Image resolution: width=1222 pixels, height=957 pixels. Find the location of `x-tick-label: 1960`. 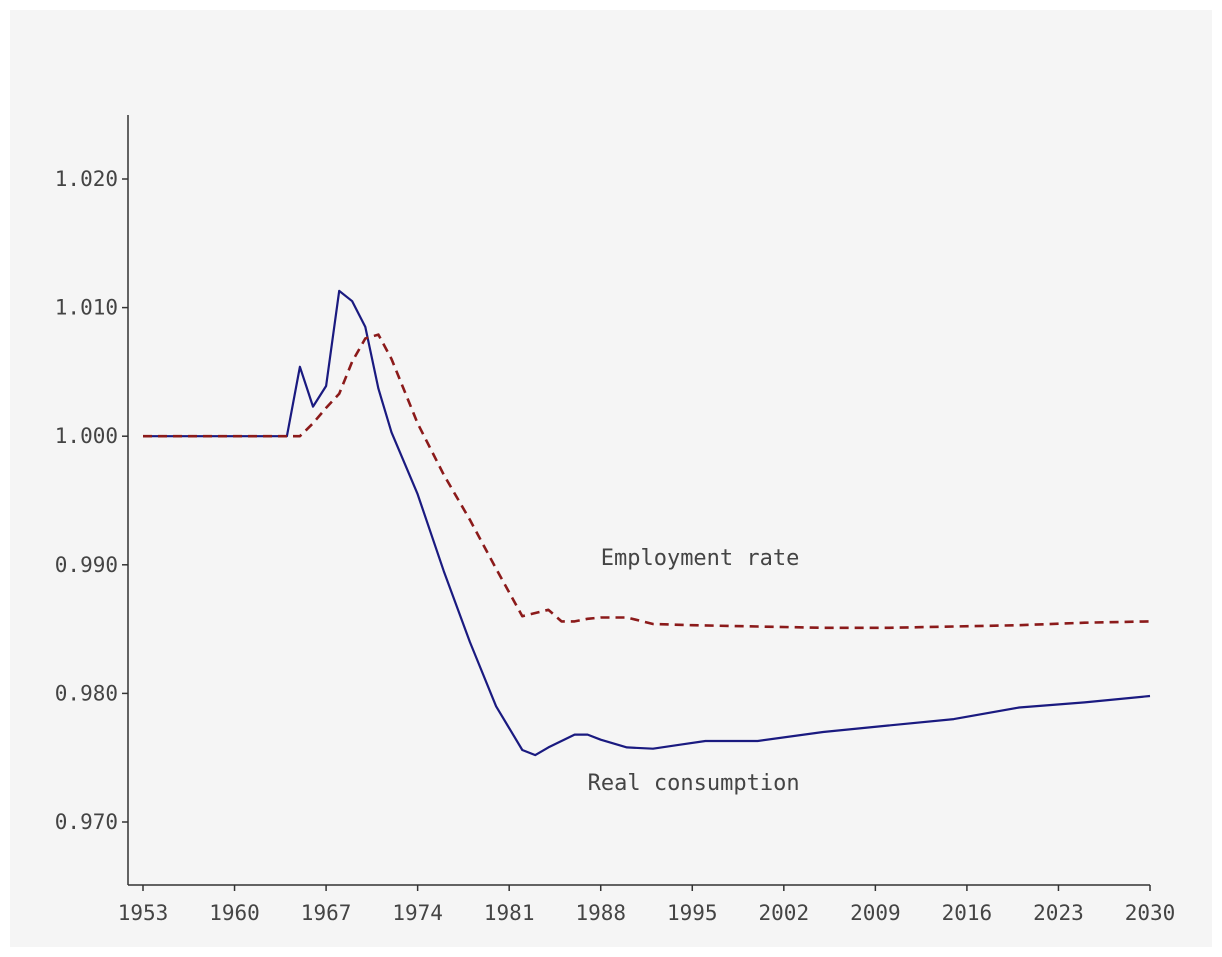

x-tick-label: 1960 is located at coordinates (234, 913).